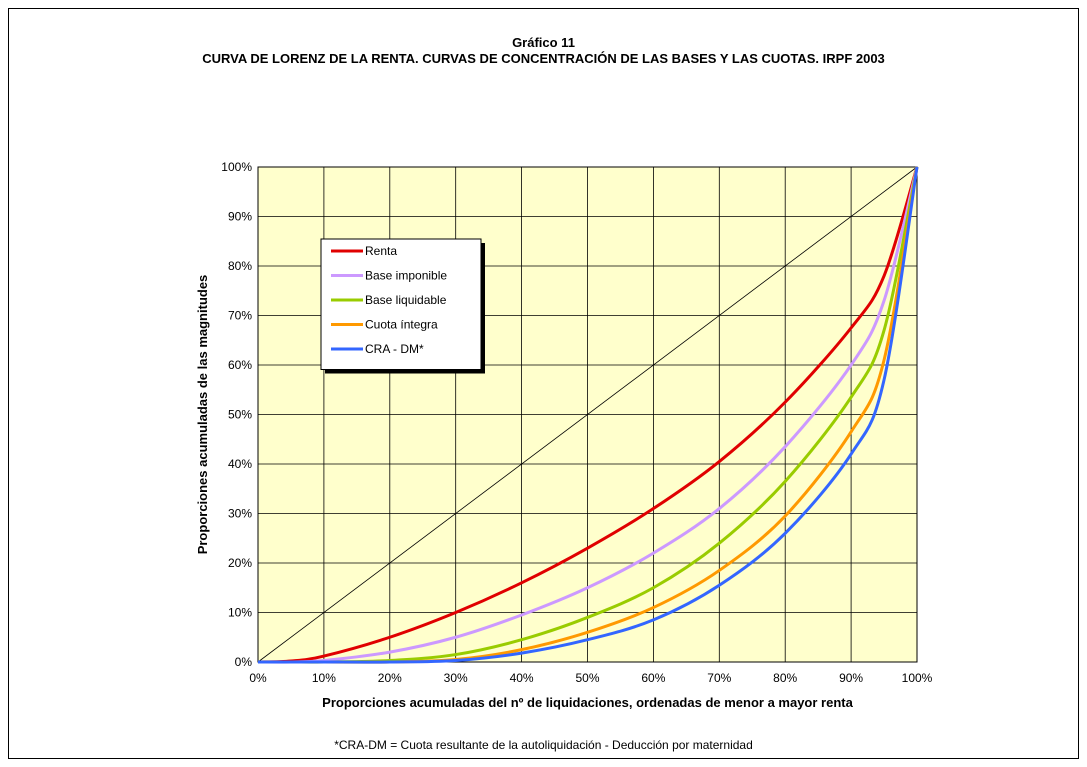  Describe the element at coordinates (401, 325) in the screenshot. I see `legend-label: Cuota íntegra` at that location.